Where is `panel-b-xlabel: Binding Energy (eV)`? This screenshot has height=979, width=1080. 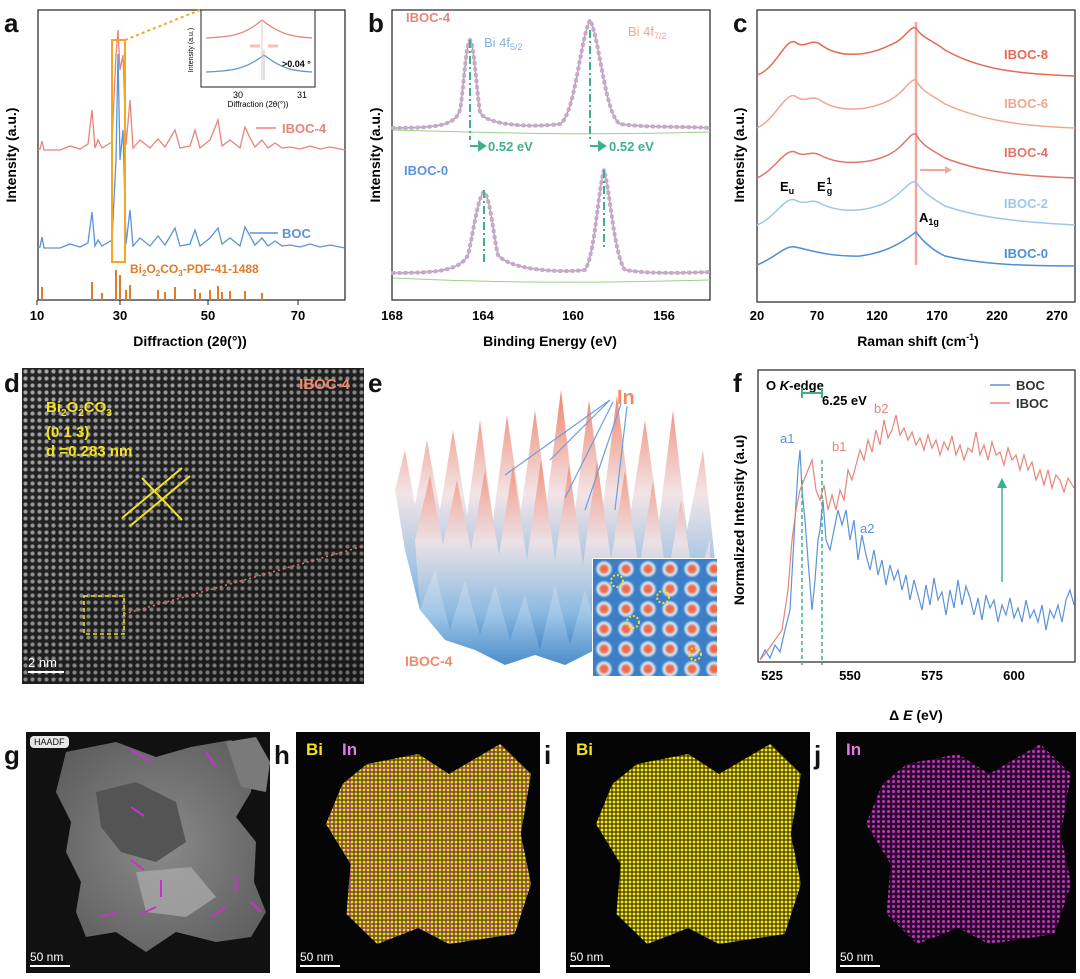 panel-b-xlabel: Binding Energy (eV) is located at coordinates (550, 341).